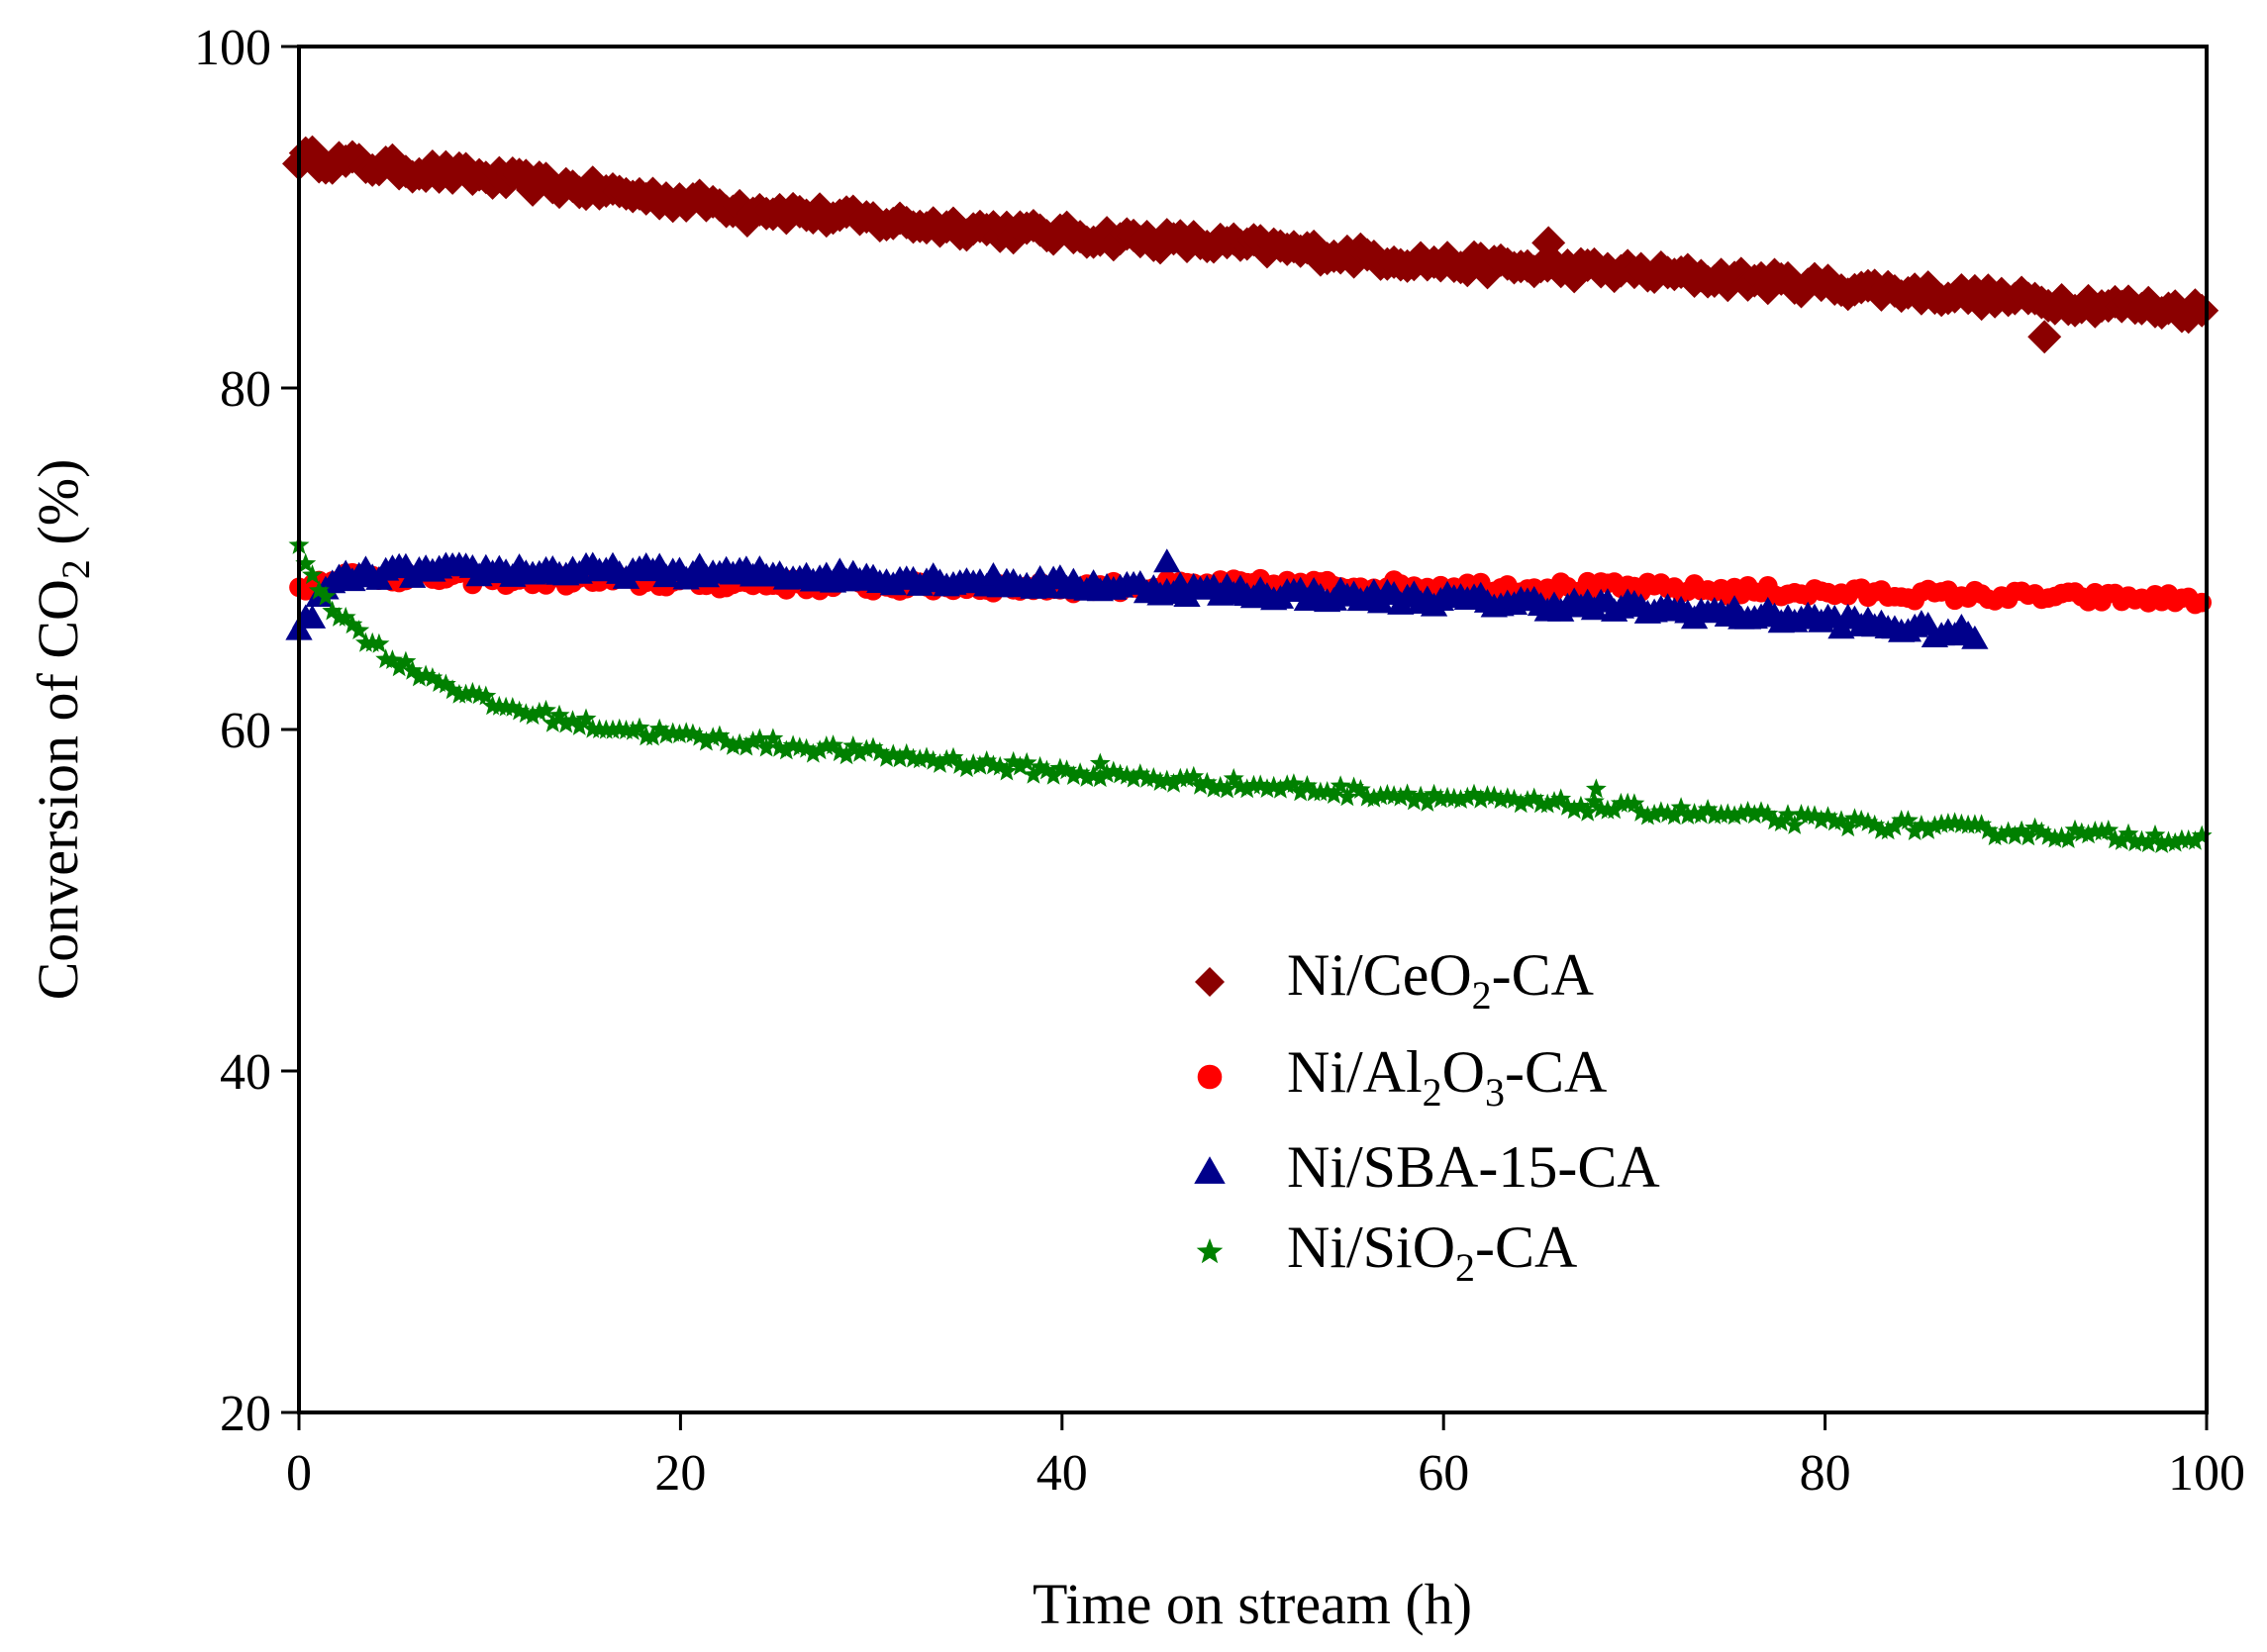 The image size is (2267, 1652). Describe the element at coordinates (1482, 995) in the screenshot. I see `legend-label-ceo2-sub: 2` at that location.